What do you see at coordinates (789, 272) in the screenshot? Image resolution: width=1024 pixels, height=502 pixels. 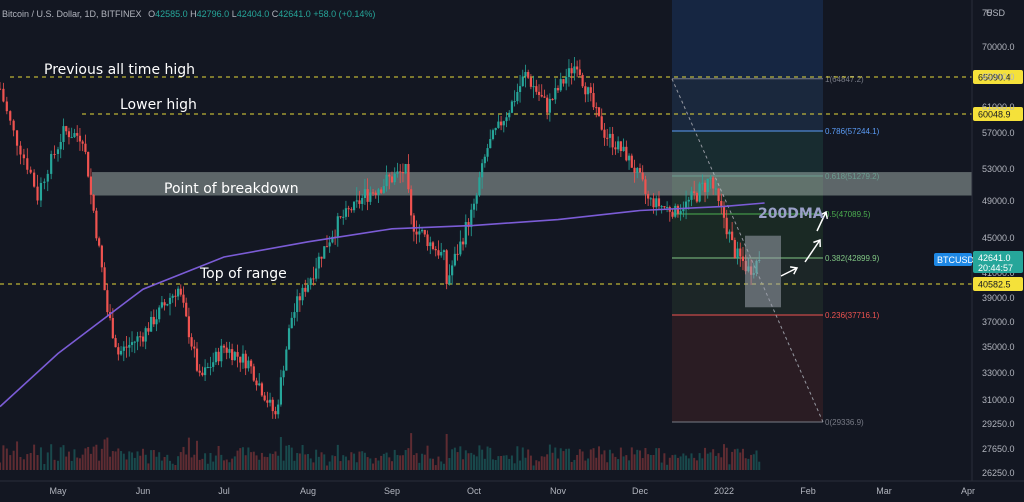 I see `arrow-right` at bounding box center [789, 272].